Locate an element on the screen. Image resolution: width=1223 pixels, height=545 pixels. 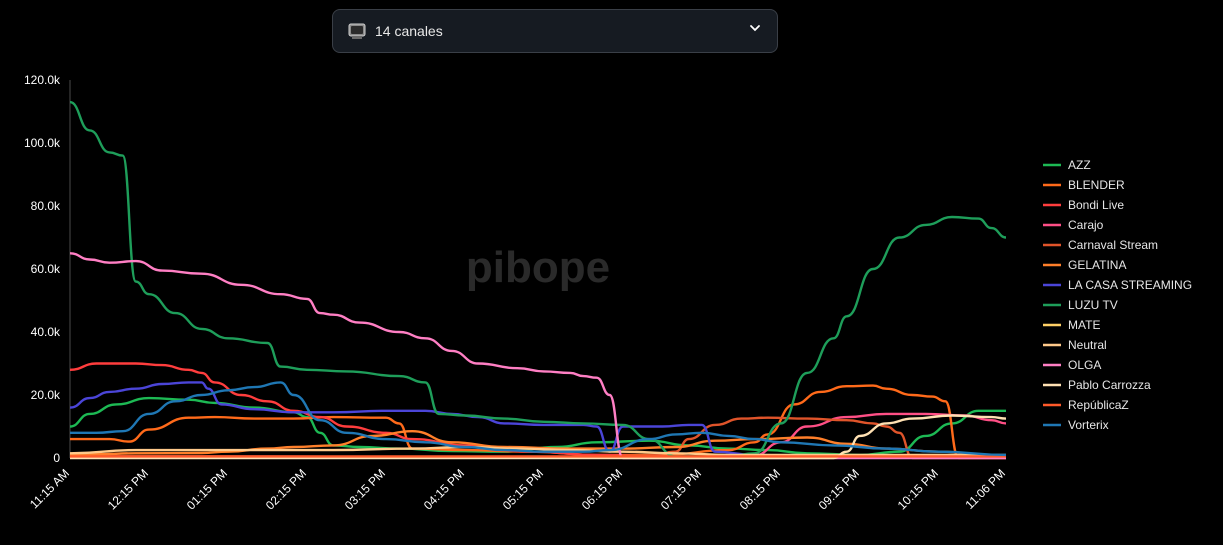
legend-label-carnaval-stream: Carnaval Stream is located at coordinates (1113, 245).